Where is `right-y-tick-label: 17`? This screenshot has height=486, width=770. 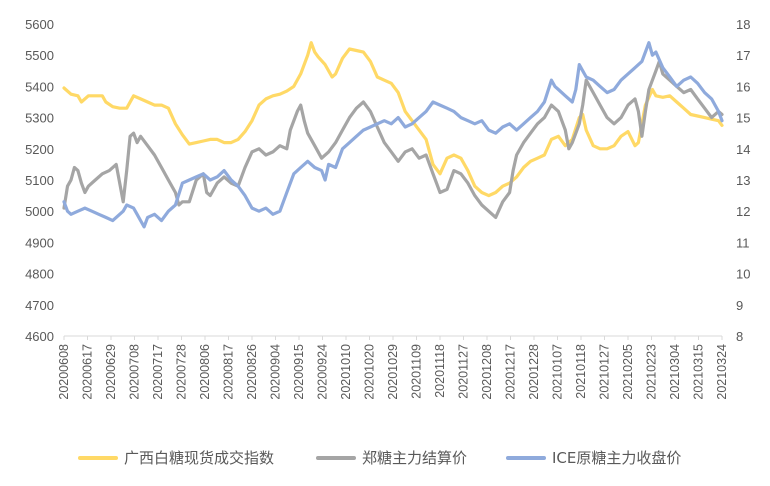 right-y-tick-label: 17 is located at coordinates (743, 55).